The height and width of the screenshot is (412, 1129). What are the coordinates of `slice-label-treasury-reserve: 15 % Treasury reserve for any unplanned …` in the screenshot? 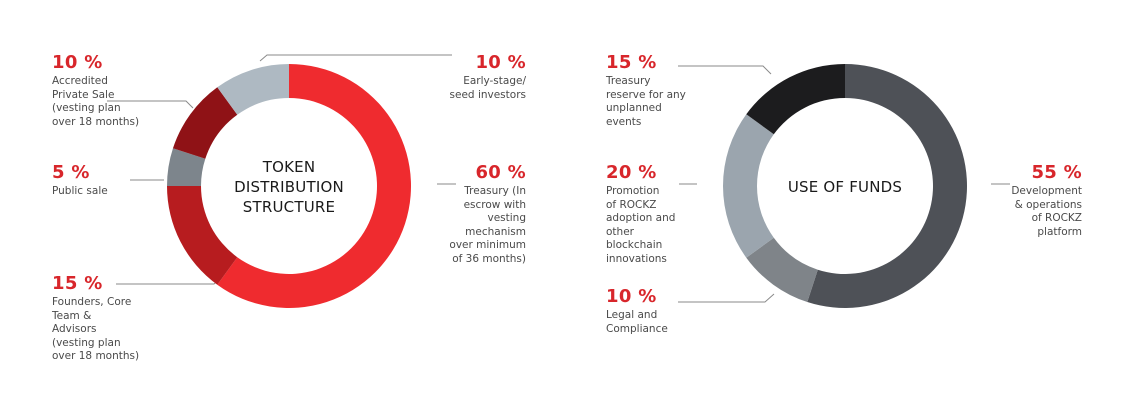 It's located at (646, 91).